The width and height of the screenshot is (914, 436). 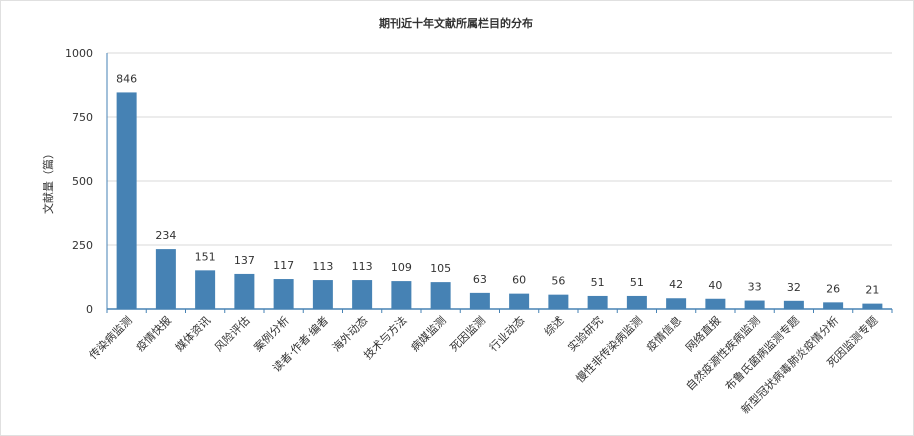 What do you see at coordinates (79, 53) in the screenshot?
I see `y-tick-label: 1000` at bounding box center [79, 53].